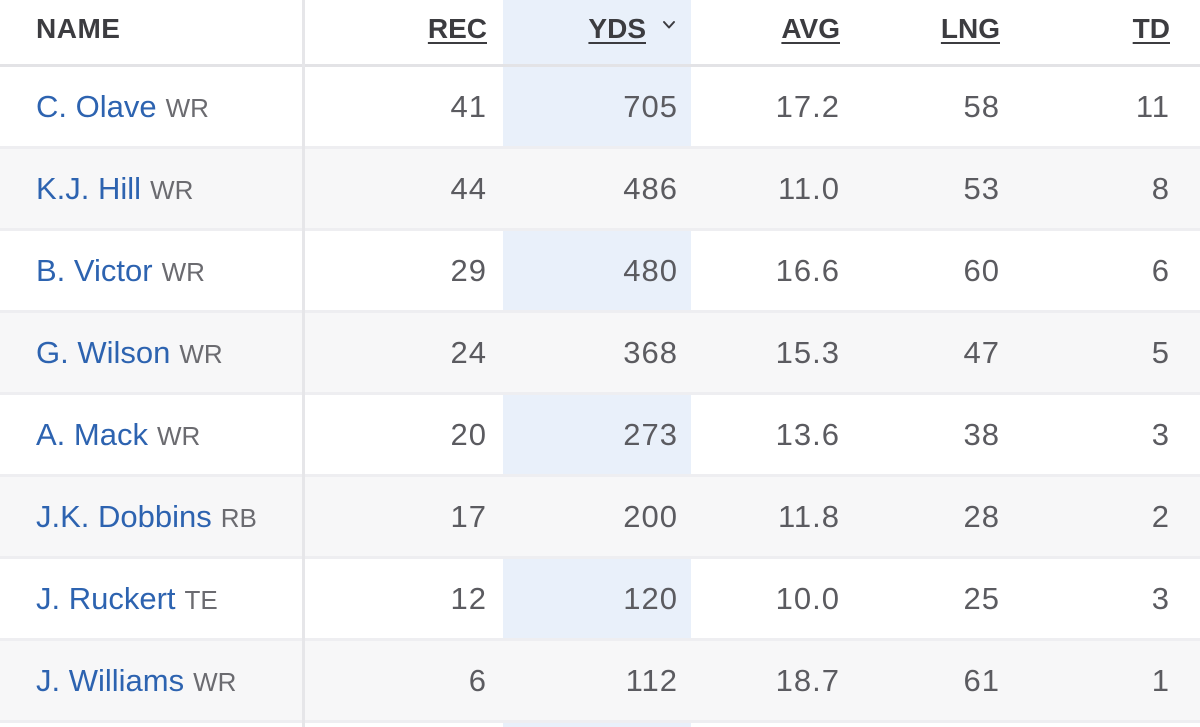  What do you see at coordinates (396, 434) in the screenshot?
I see `stat-rec-cell: 20` at bounding box center [396, 434].